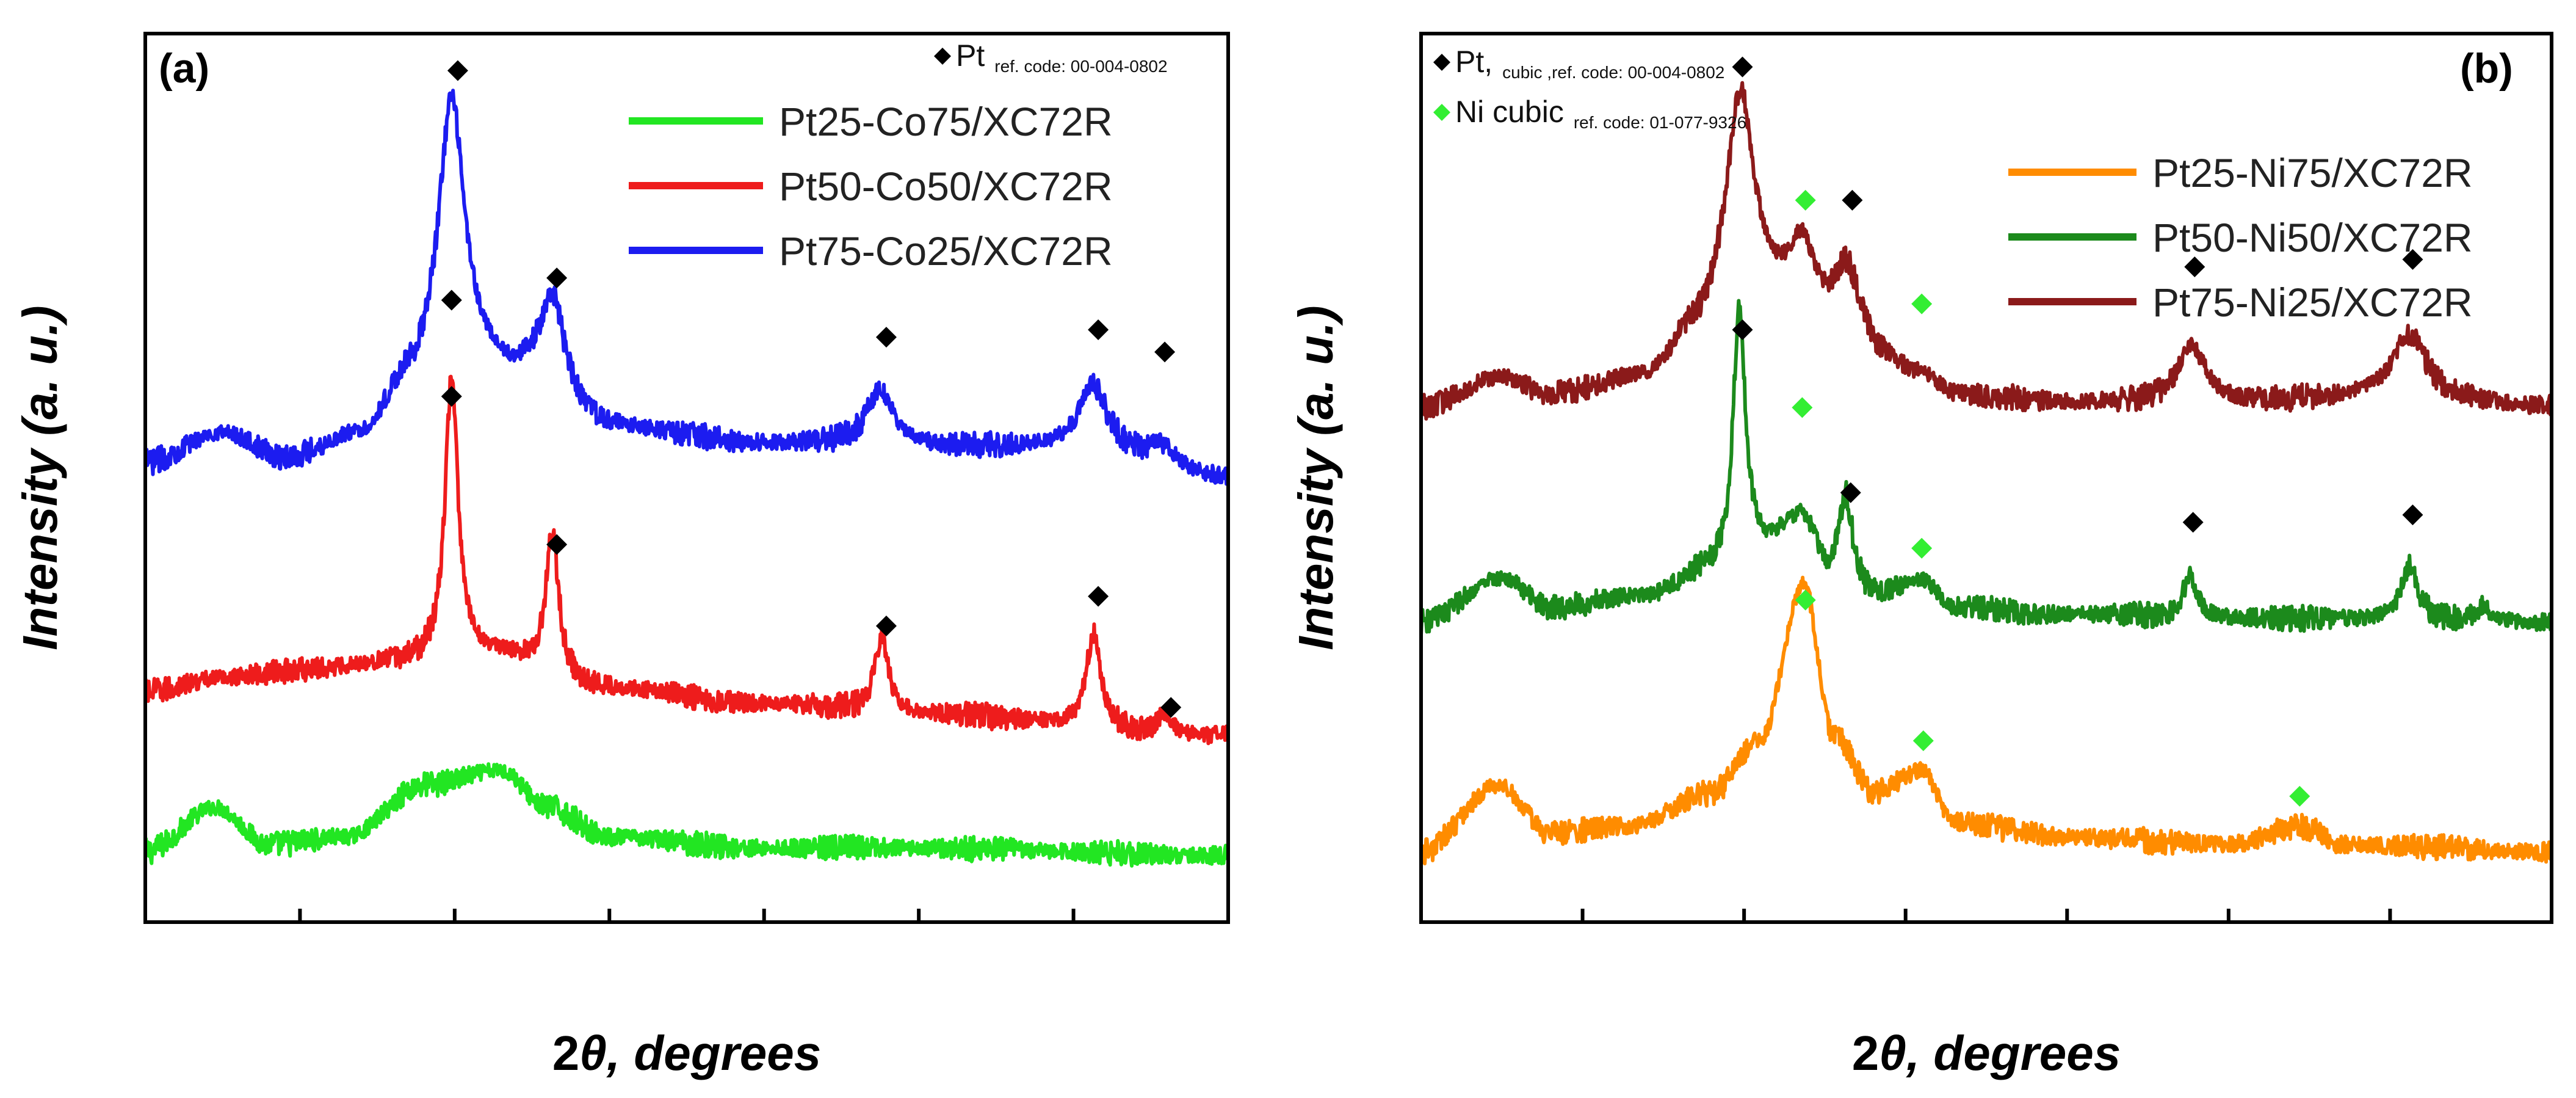 This screenshot has height=1098, width=2576. What do you see at coordinates (1613, 72) in the screenshot?
I see `reference-legend-code: cubic ,ref. code: 00-004-0802` at bounding box center [1613, 72].